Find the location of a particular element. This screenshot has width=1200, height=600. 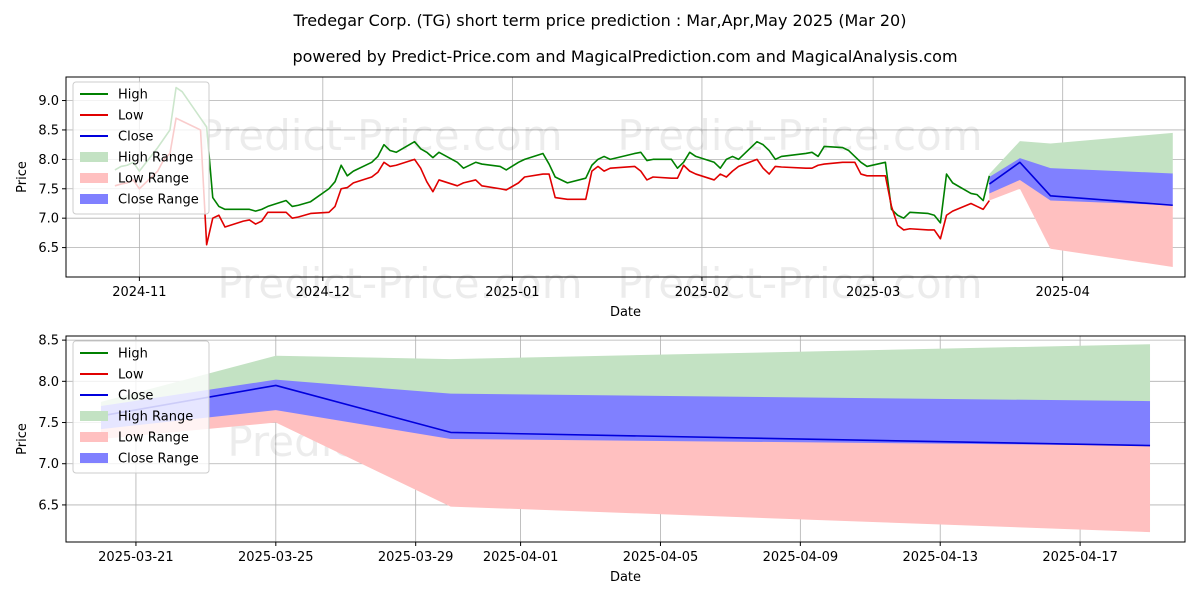

x-tick-label: 2025-02 is located at coordinates (702, 292).